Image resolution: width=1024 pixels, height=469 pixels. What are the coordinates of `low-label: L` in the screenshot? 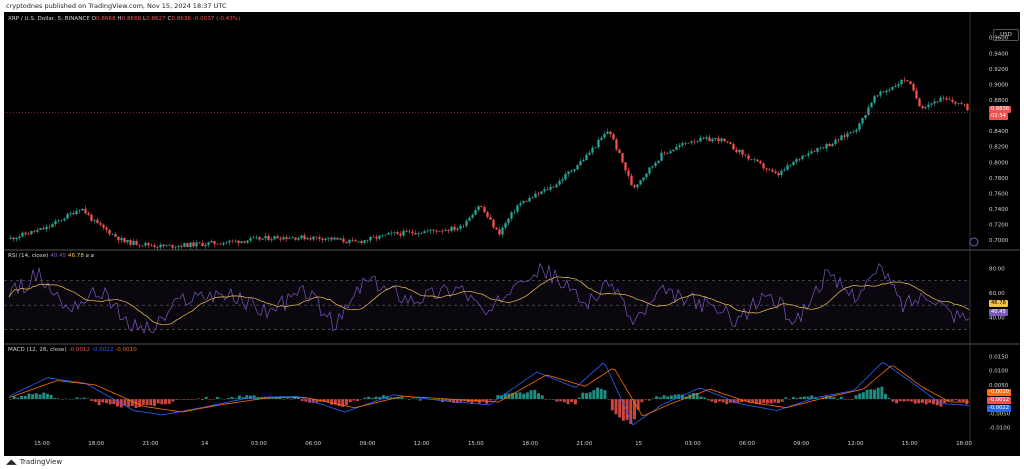 It's located at (145, 19).